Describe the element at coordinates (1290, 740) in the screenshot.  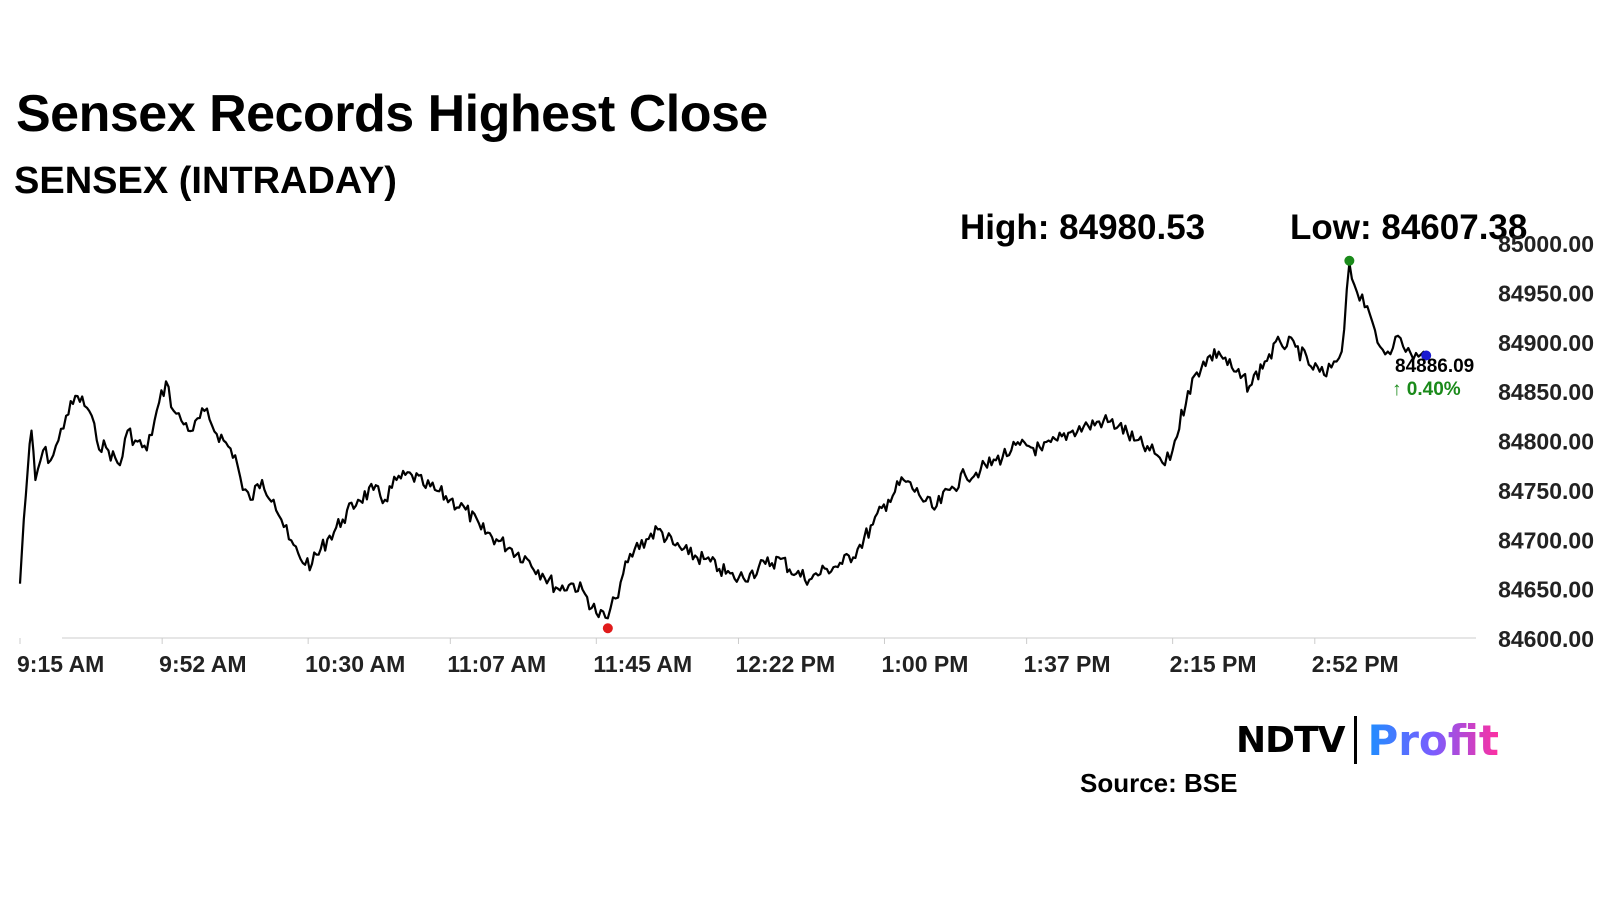
I see `logo-ndtv-text: NDTV` at that location.